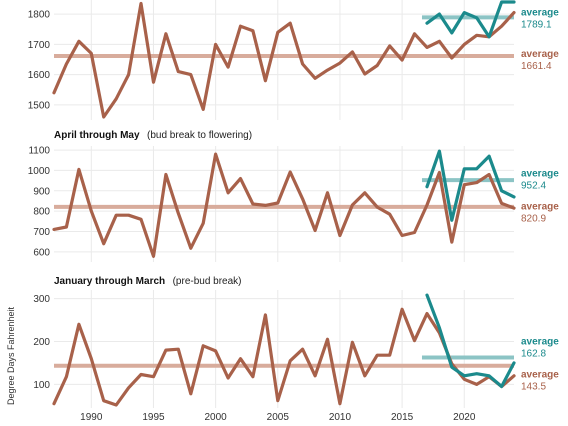  What do you see at coordinates (540, 12) in the screenshot?
I see `top-teal-average-word: average` at bounding box center [540, 12].